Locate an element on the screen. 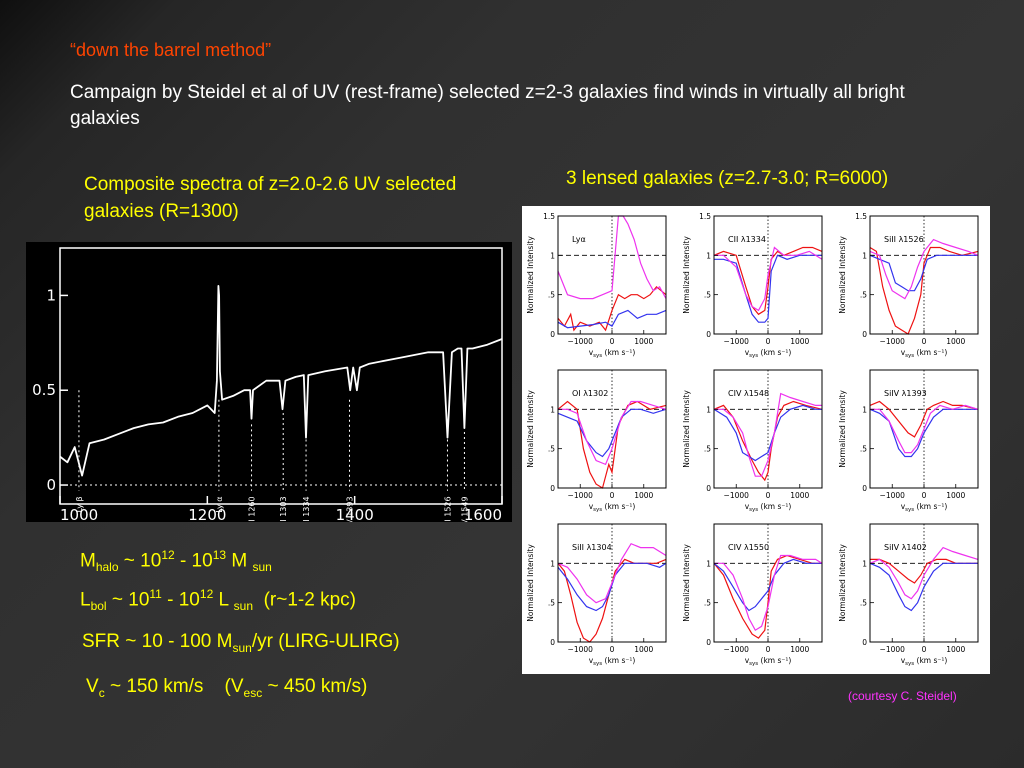  panel-line-label: CIV λ1550 is located at coordinates (748, 547).